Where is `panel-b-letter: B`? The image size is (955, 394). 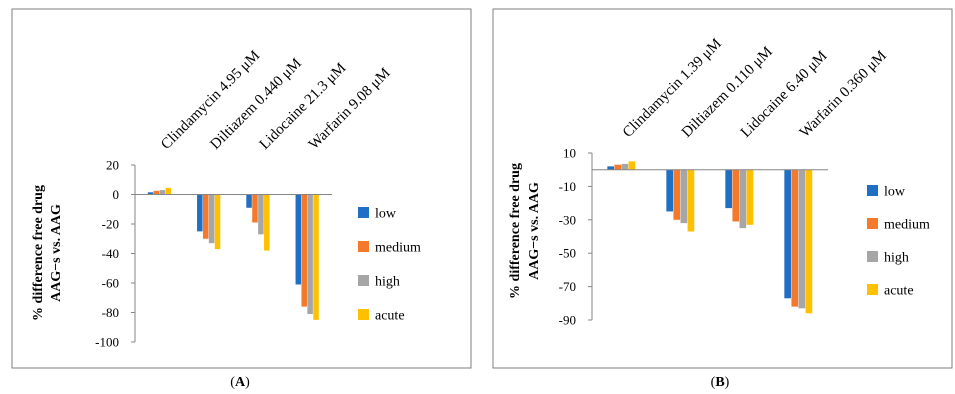 panel-b-letter: B is located at coordinates (719, 382).